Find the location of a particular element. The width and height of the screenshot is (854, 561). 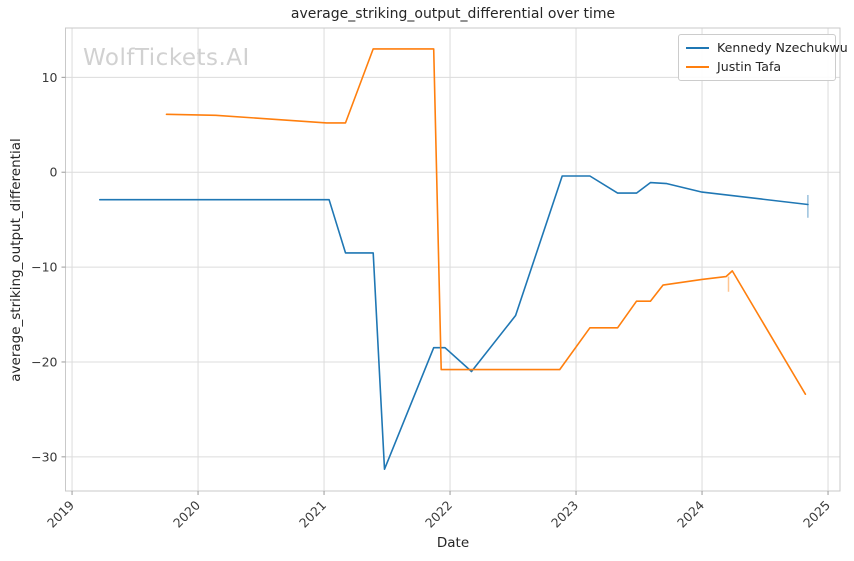

y-tick-label: −10 is located at coordinates (44, 267).